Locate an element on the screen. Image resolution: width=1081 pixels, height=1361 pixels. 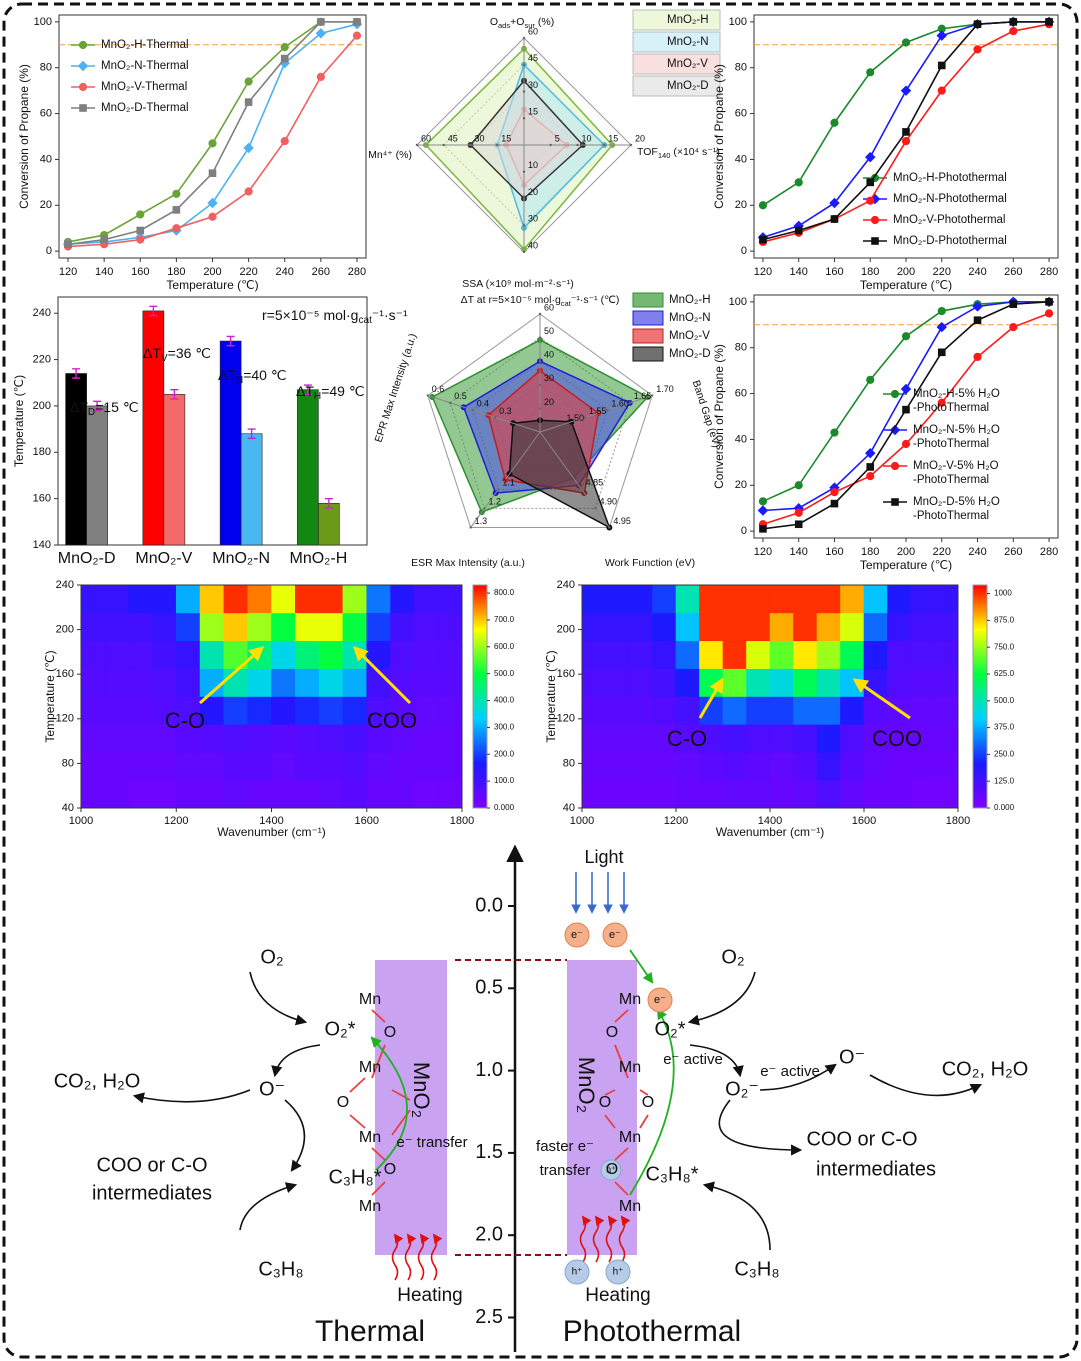
legend-label: MnO₂-N is located at coordinates (688, 42).